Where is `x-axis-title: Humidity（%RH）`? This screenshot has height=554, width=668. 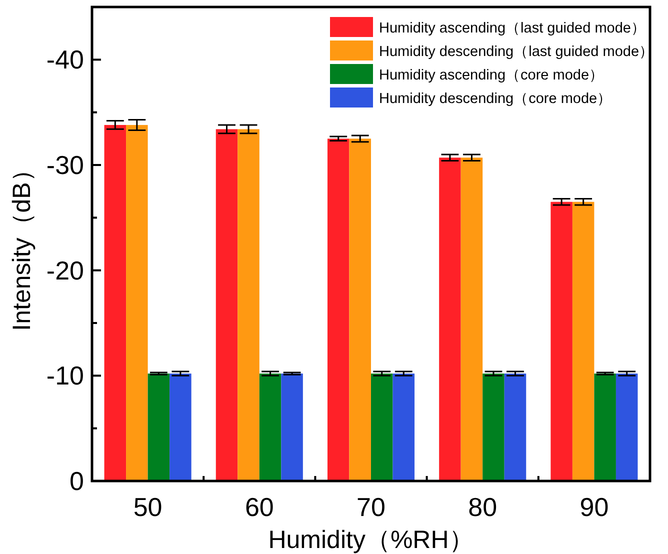
x-axis-title: Humidity（%RH） is located at coordinates (371, 540).